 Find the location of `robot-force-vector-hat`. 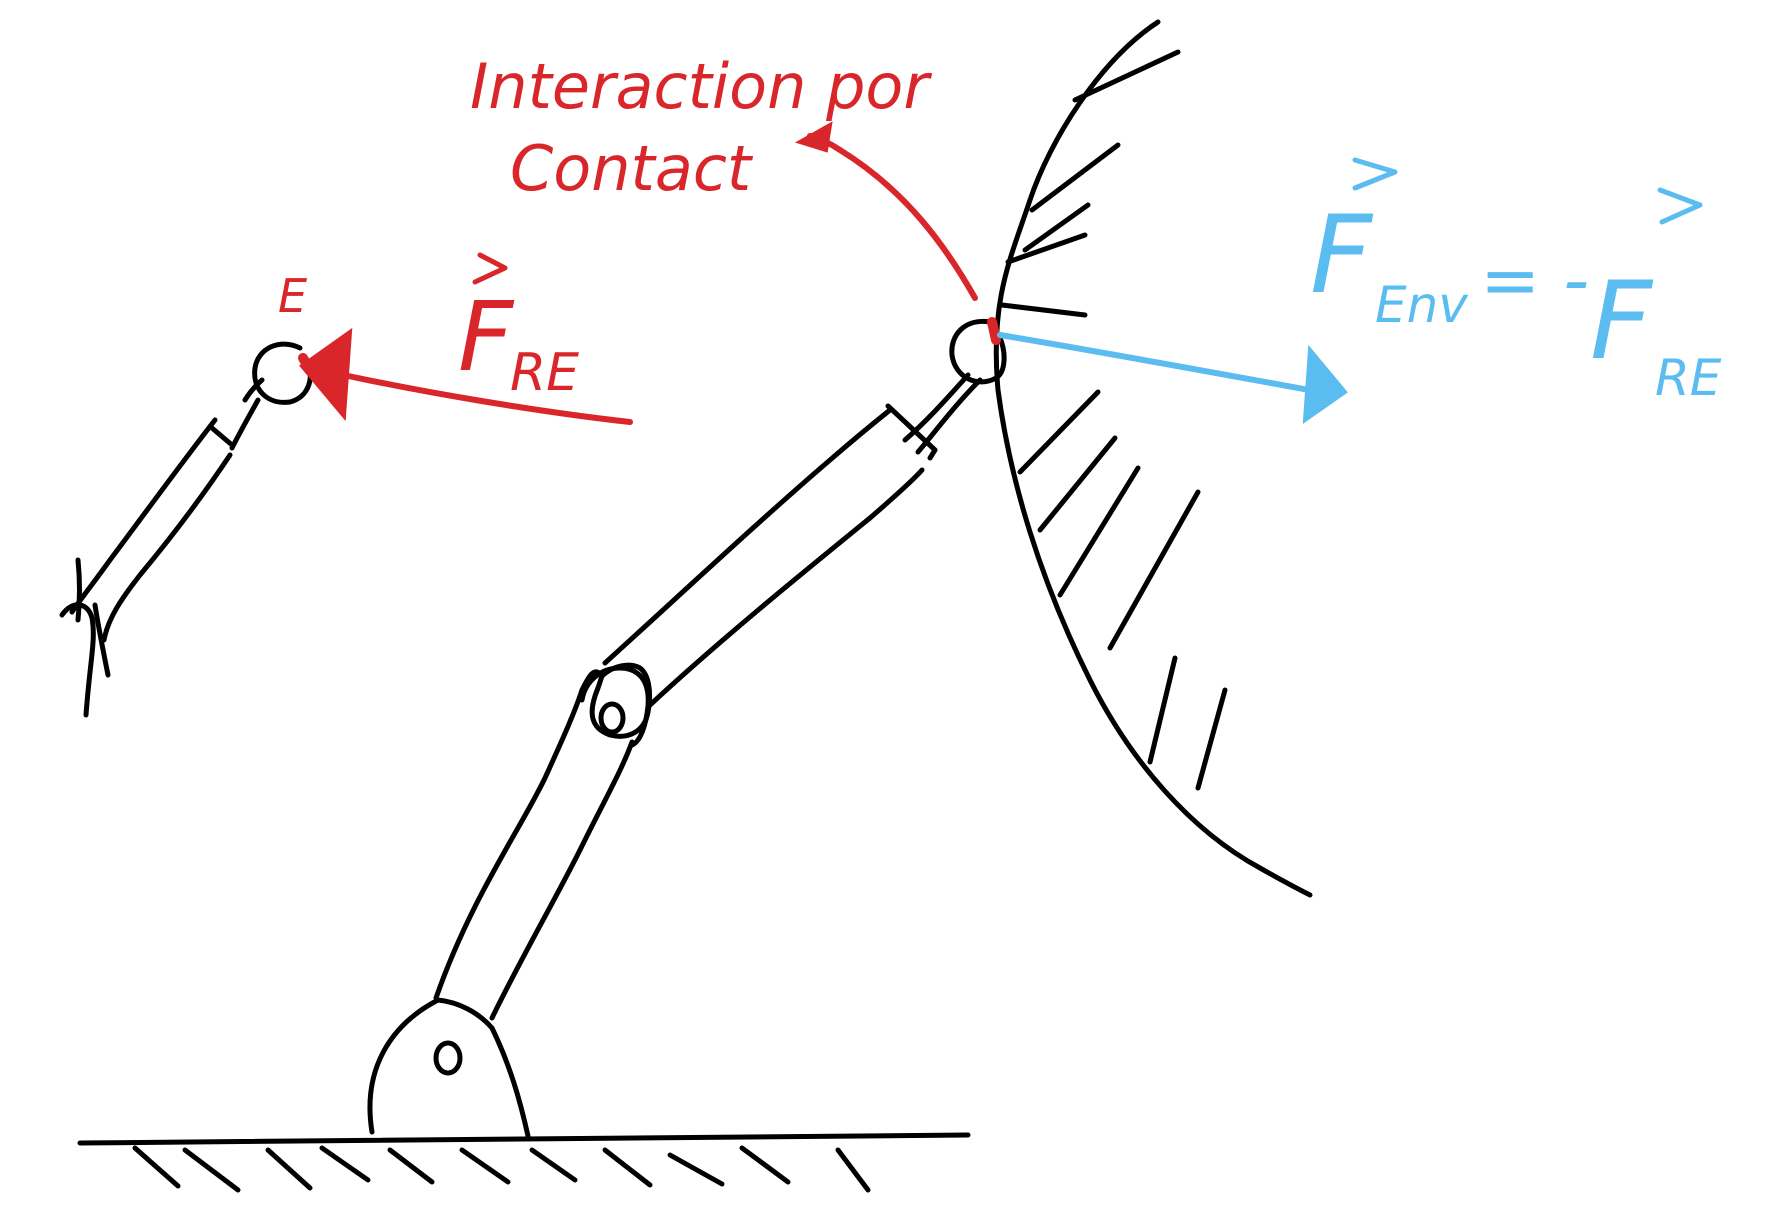

robot-force-vector-hat is located at coordinates (490, 268).